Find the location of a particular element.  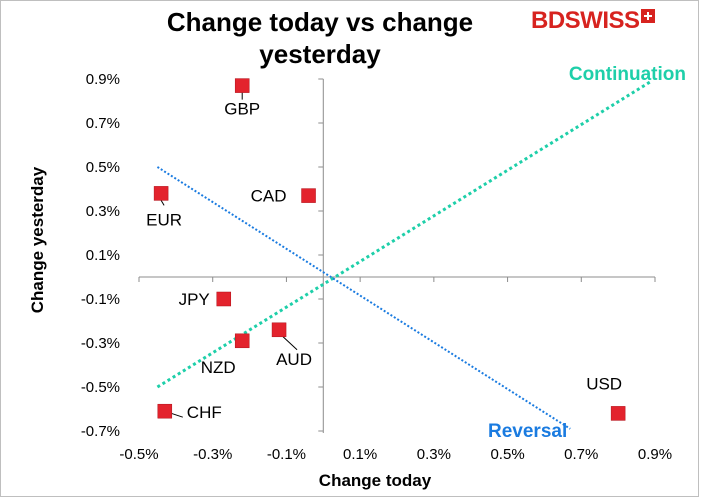

x-tick-label: -0.5% is located at coordinates (138, 454).